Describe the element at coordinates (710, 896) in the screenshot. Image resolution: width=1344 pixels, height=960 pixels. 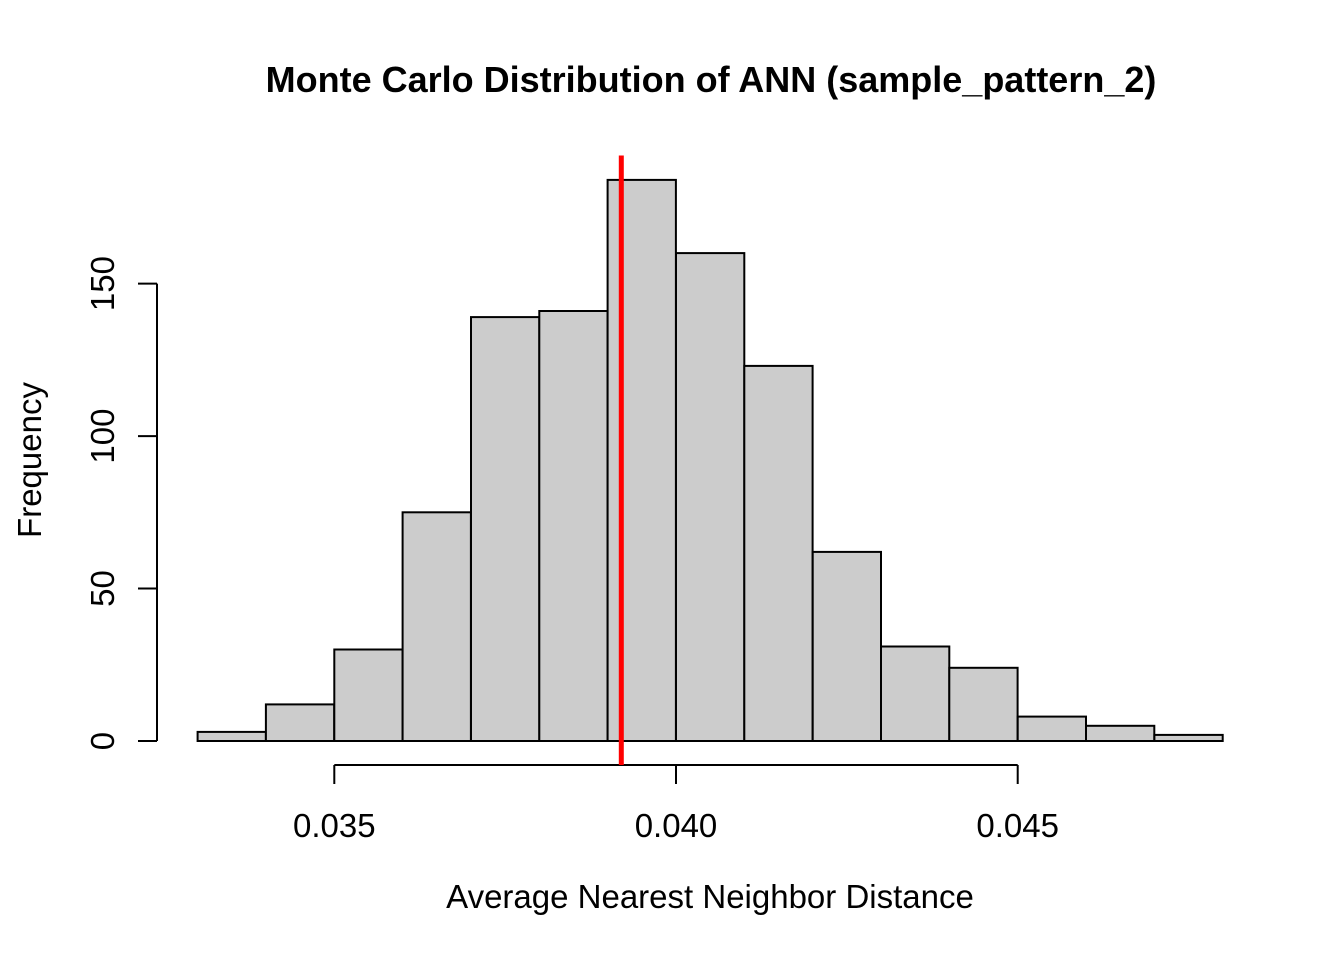
I see `x-axis-label: Average Nearest Neighbor Distance` at that location.